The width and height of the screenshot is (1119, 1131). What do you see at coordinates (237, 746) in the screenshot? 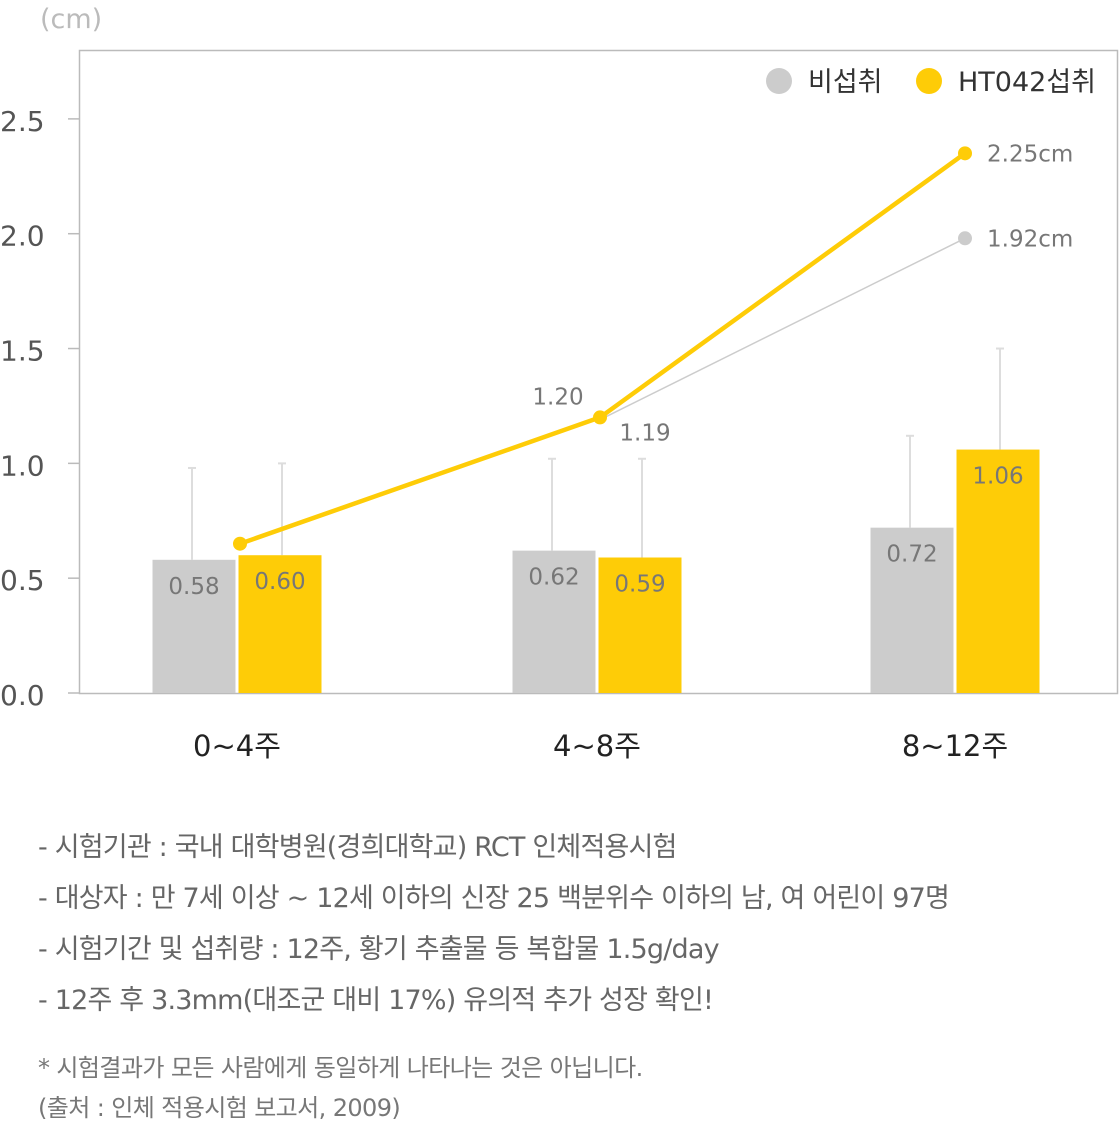
I see `x-tick-label: 0~4주` at bounding box center [237, 746].